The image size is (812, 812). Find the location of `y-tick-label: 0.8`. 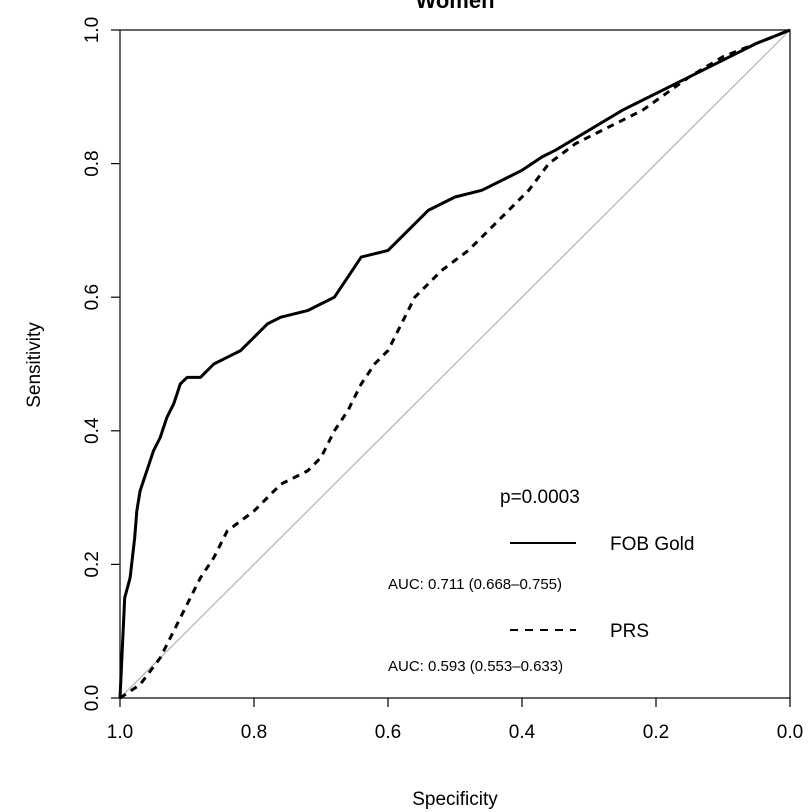

y-tick-label: 0.8 is located at coordinates (92, 163).